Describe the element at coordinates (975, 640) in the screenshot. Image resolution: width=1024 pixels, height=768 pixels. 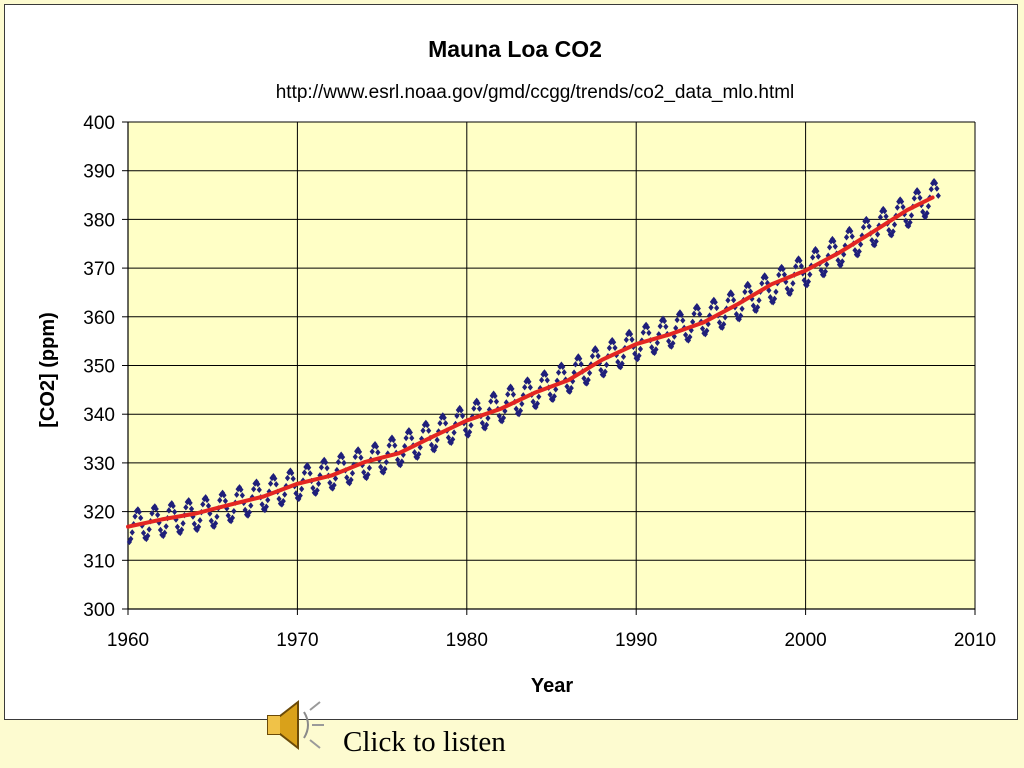
I see `x-tick-label: 2010` at that location.